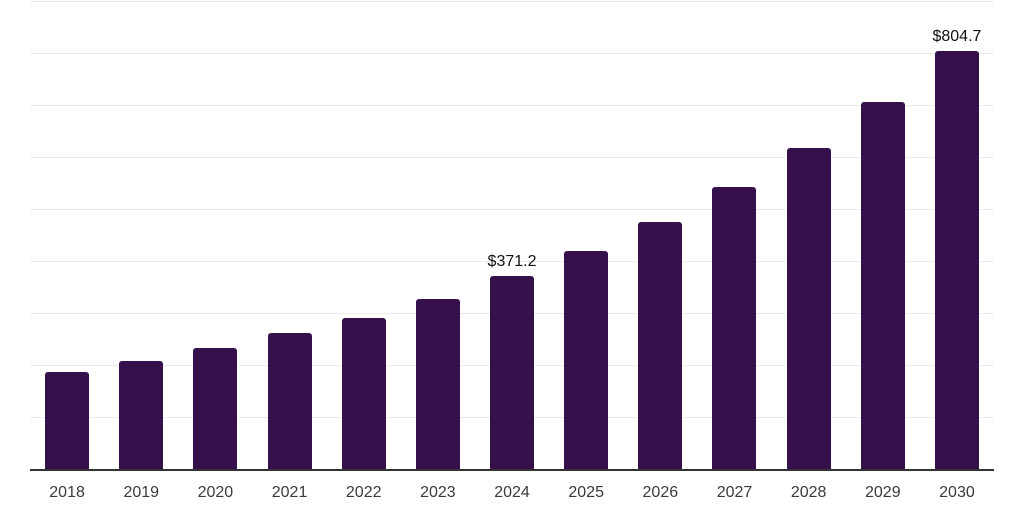 Image resolution: width=1024 pixels, height=512 pixels. What do you see at coordinates (586, 235) in the screenshot?
I see `bar-slot-2025` at bounding box center [586, 235].